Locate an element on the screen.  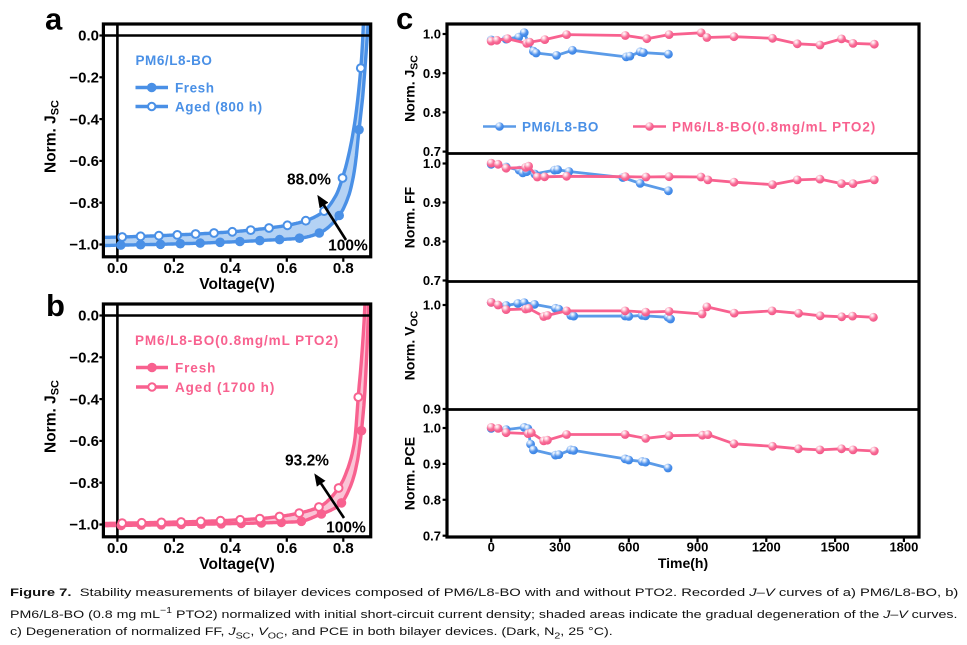
svg-text: c is located at coordinates (404, 18).